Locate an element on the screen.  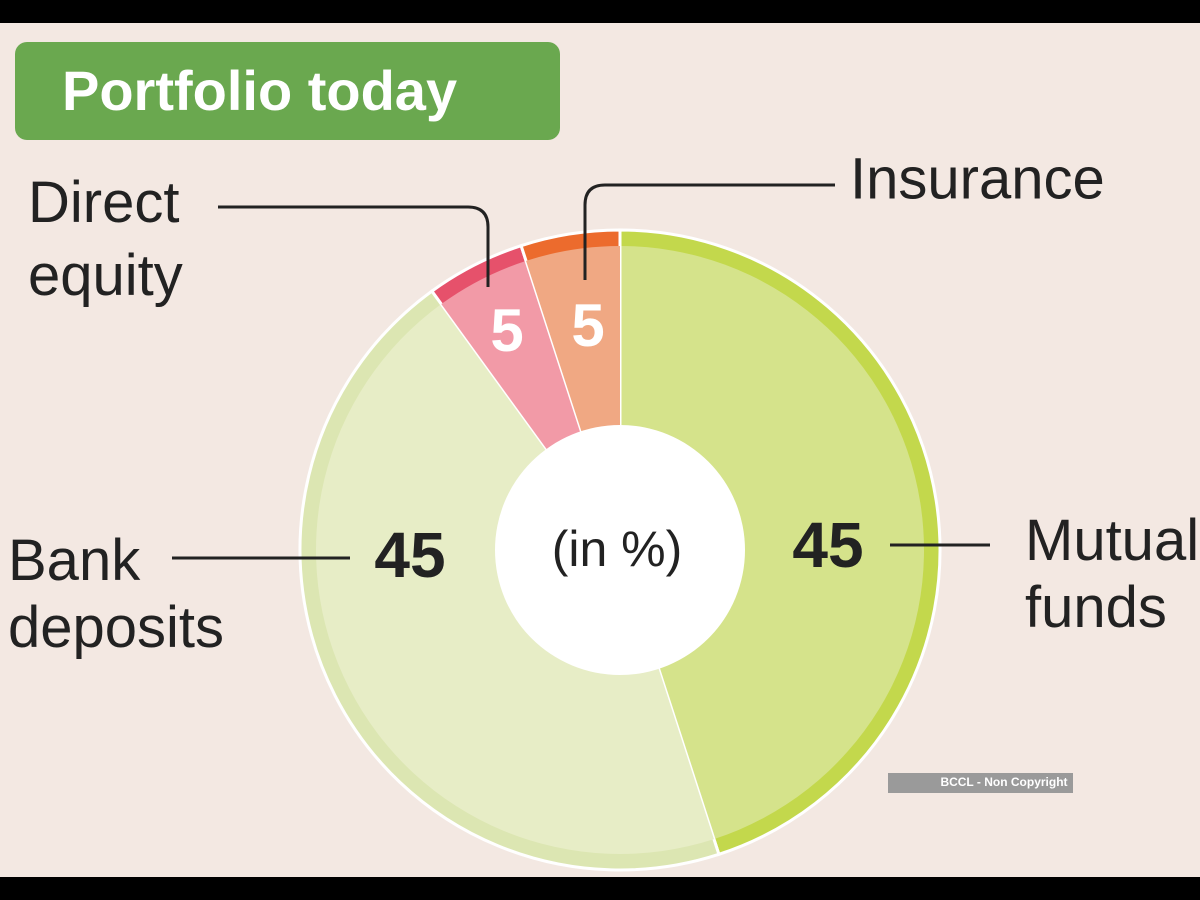
center-label: (in %) is located at coordinates (617, 549).